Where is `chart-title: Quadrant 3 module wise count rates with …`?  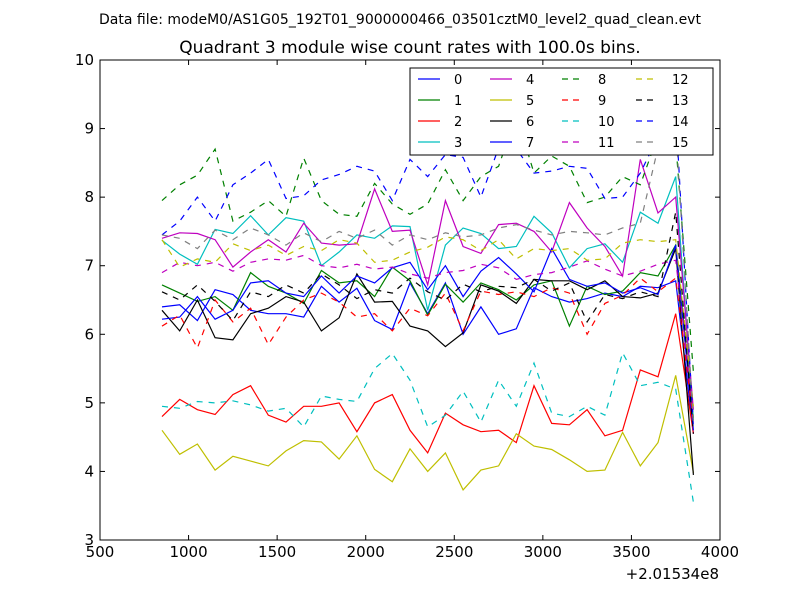
chart-title: Quadrant 3 module wise count rates with … is located at coordinates (409, 48).